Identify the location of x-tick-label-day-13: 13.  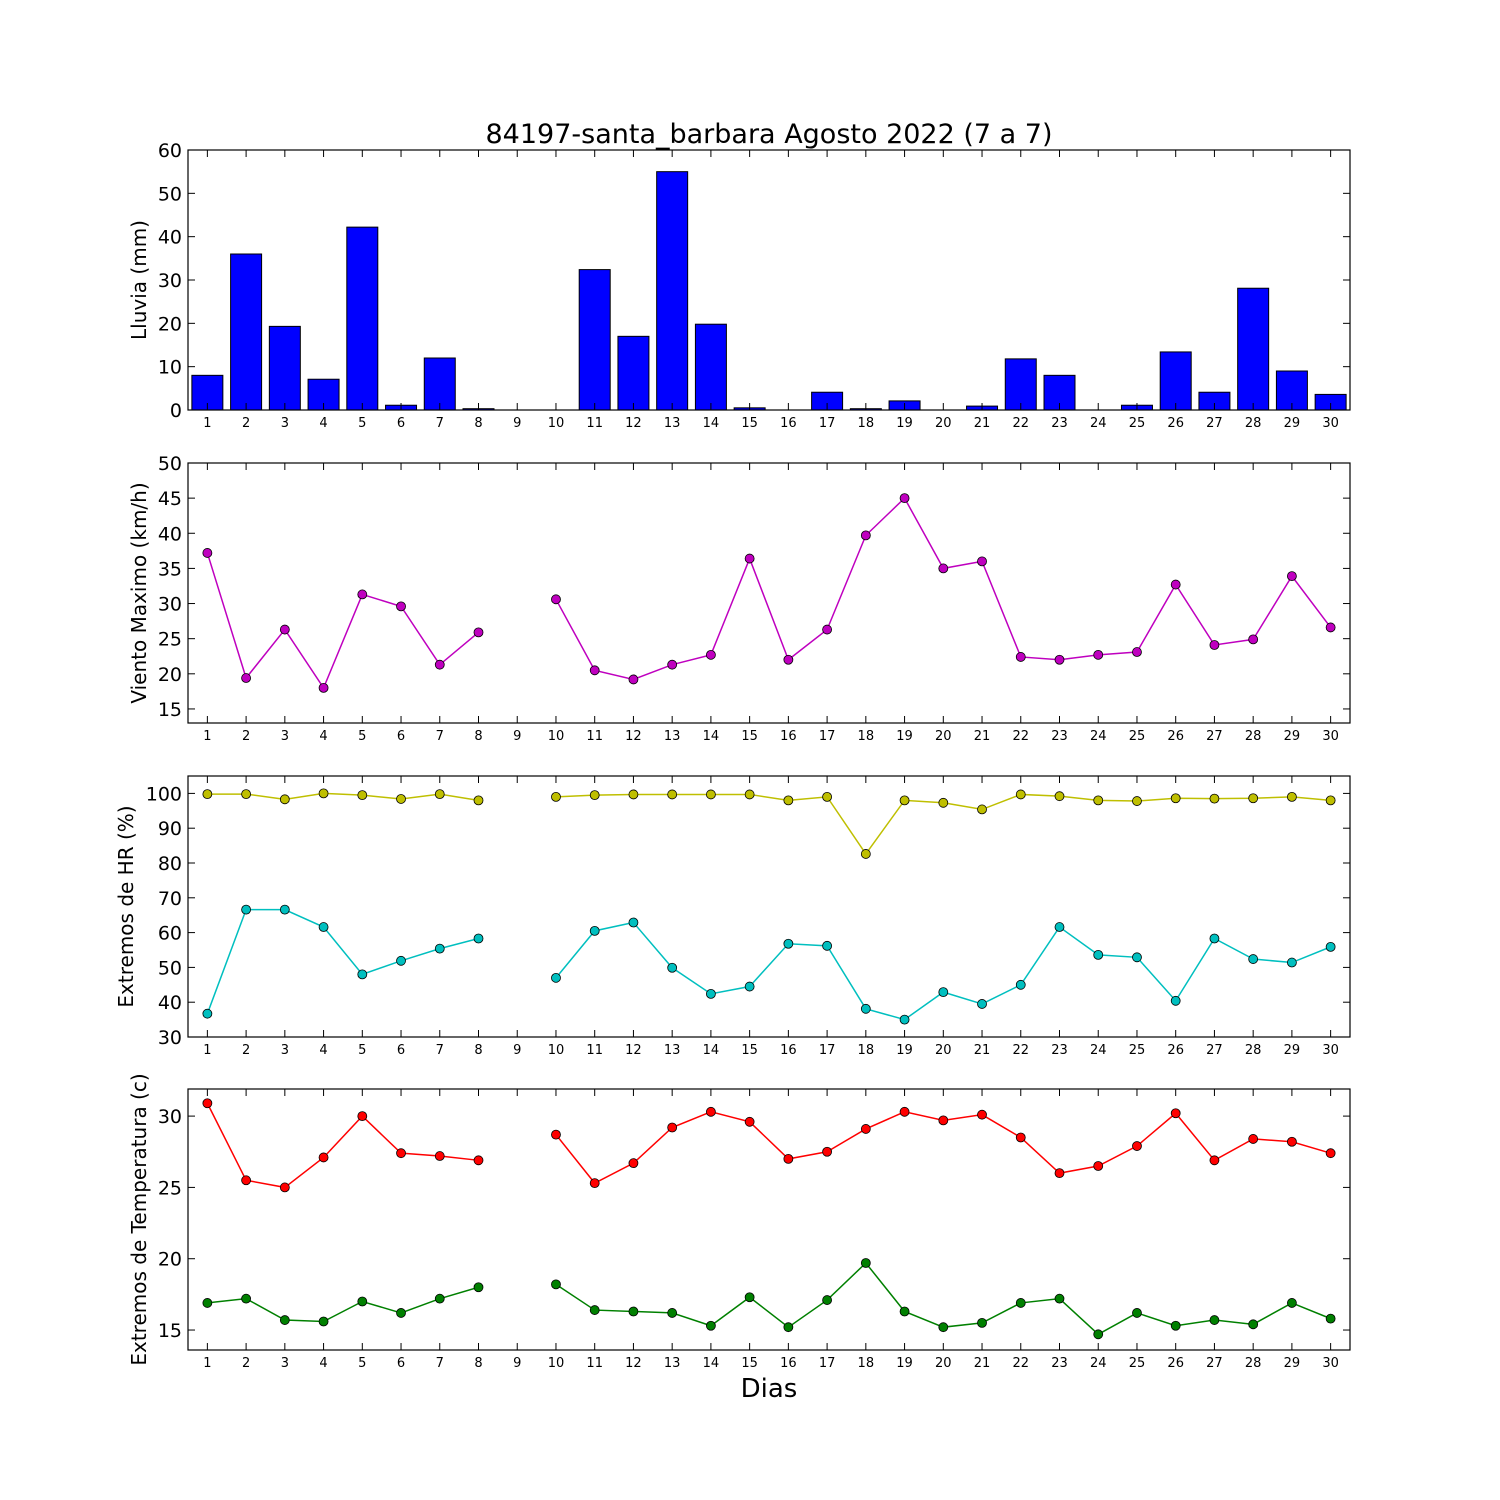
(672, 1050).